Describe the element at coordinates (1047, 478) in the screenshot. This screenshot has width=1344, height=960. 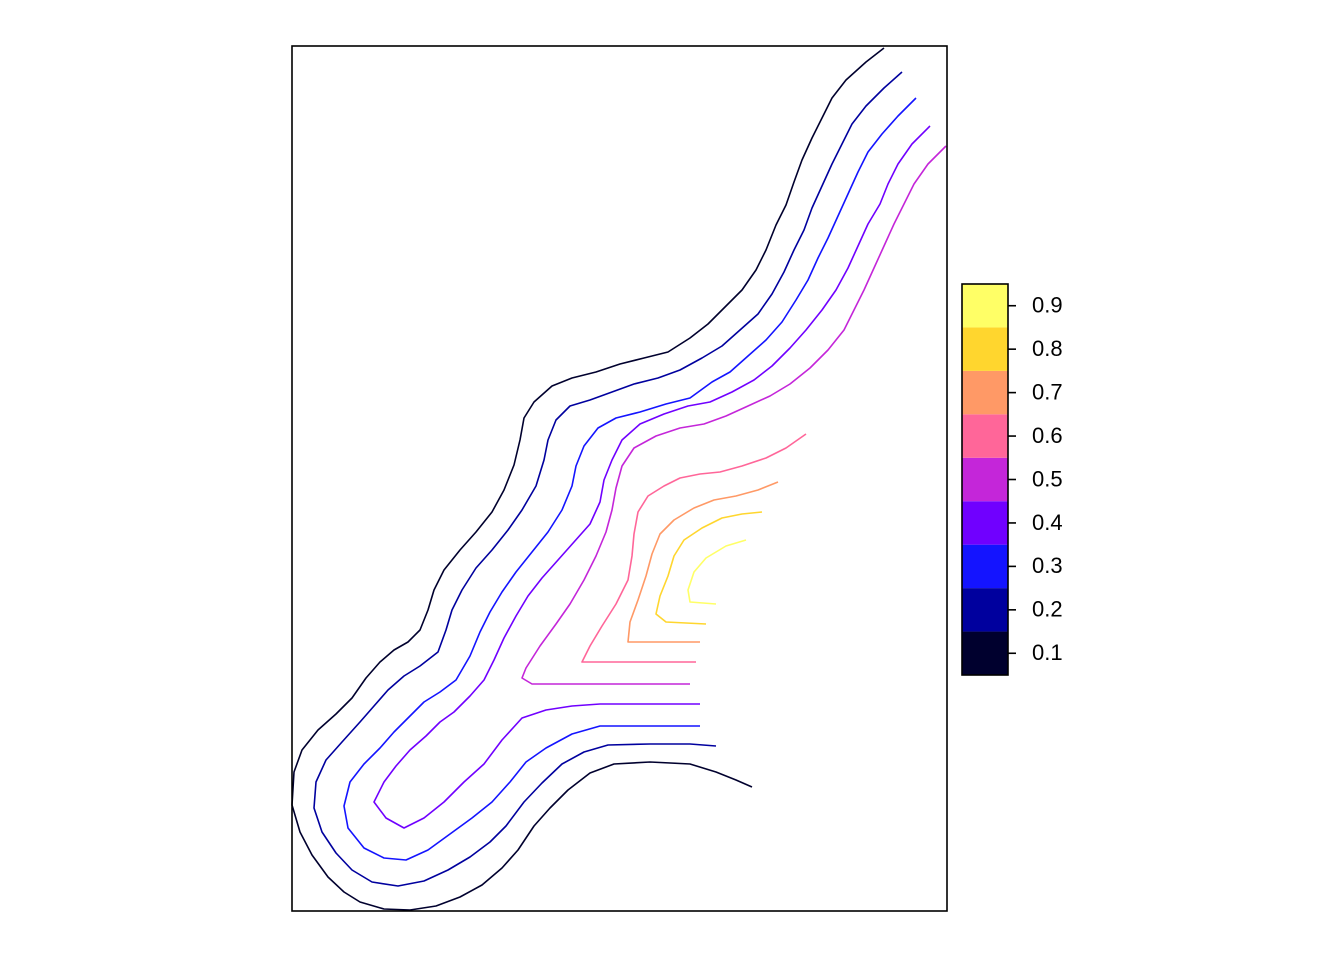
I see `legend-tick-label: 0.5` at that location.